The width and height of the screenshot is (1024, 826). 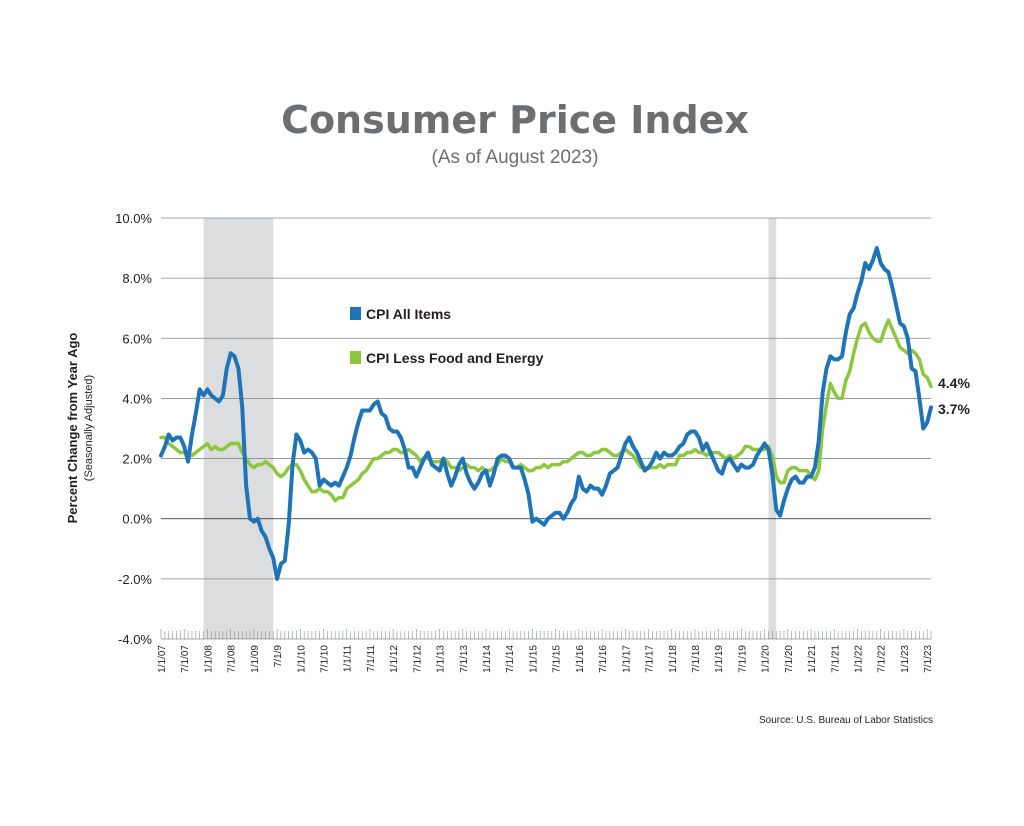 I want to click on x-tick-label: 7/1/17, so click(x=650, y=659).